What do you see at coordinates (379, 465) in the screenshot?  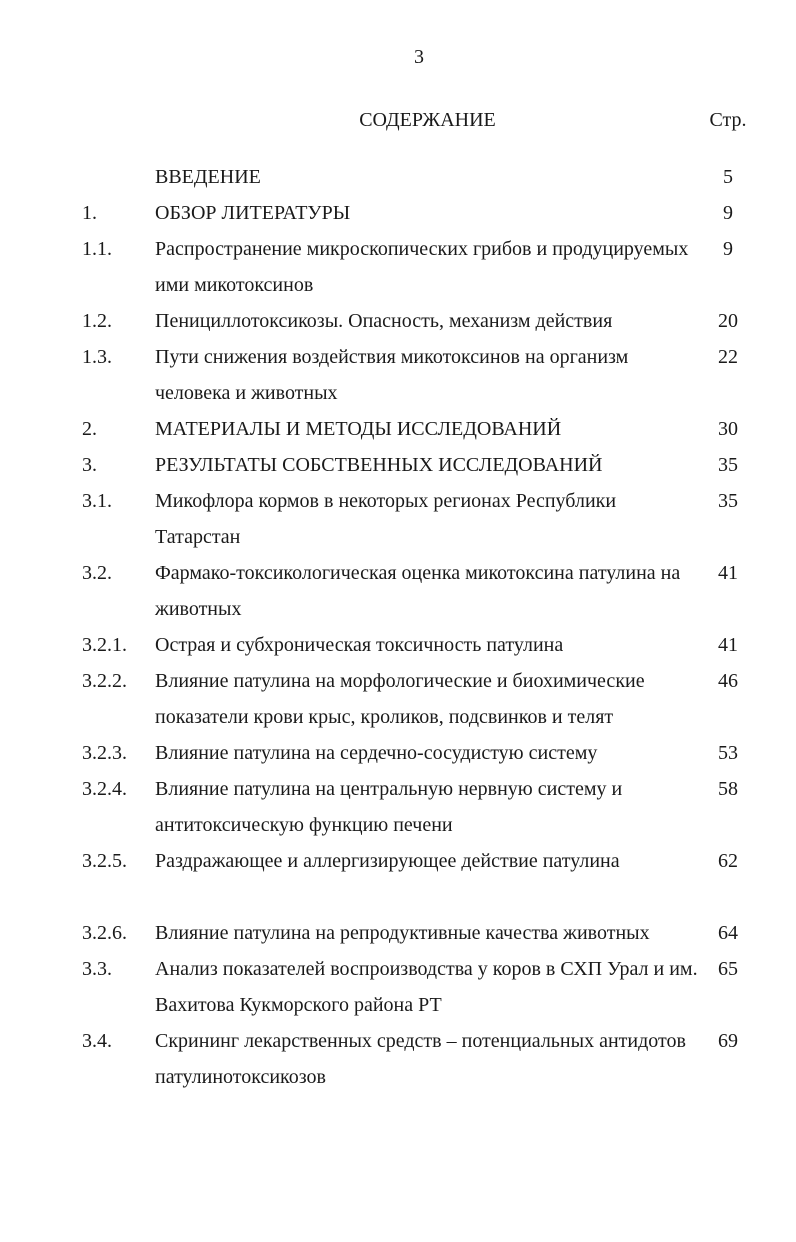 I see `entry-title: РЕЗУЛЬТАТЫ СОБСТВЕННЫХ ИССЛЕДОВАНИЙ` at bounding box center [379, 465].